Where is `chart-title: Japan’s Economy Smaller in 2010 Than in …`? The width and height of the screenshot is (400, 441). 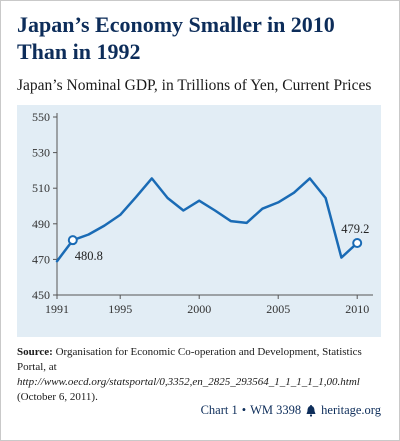
chart-title: Japan’s Economy Smaller in 2010 Than in … is located at coordinates (176, 38).